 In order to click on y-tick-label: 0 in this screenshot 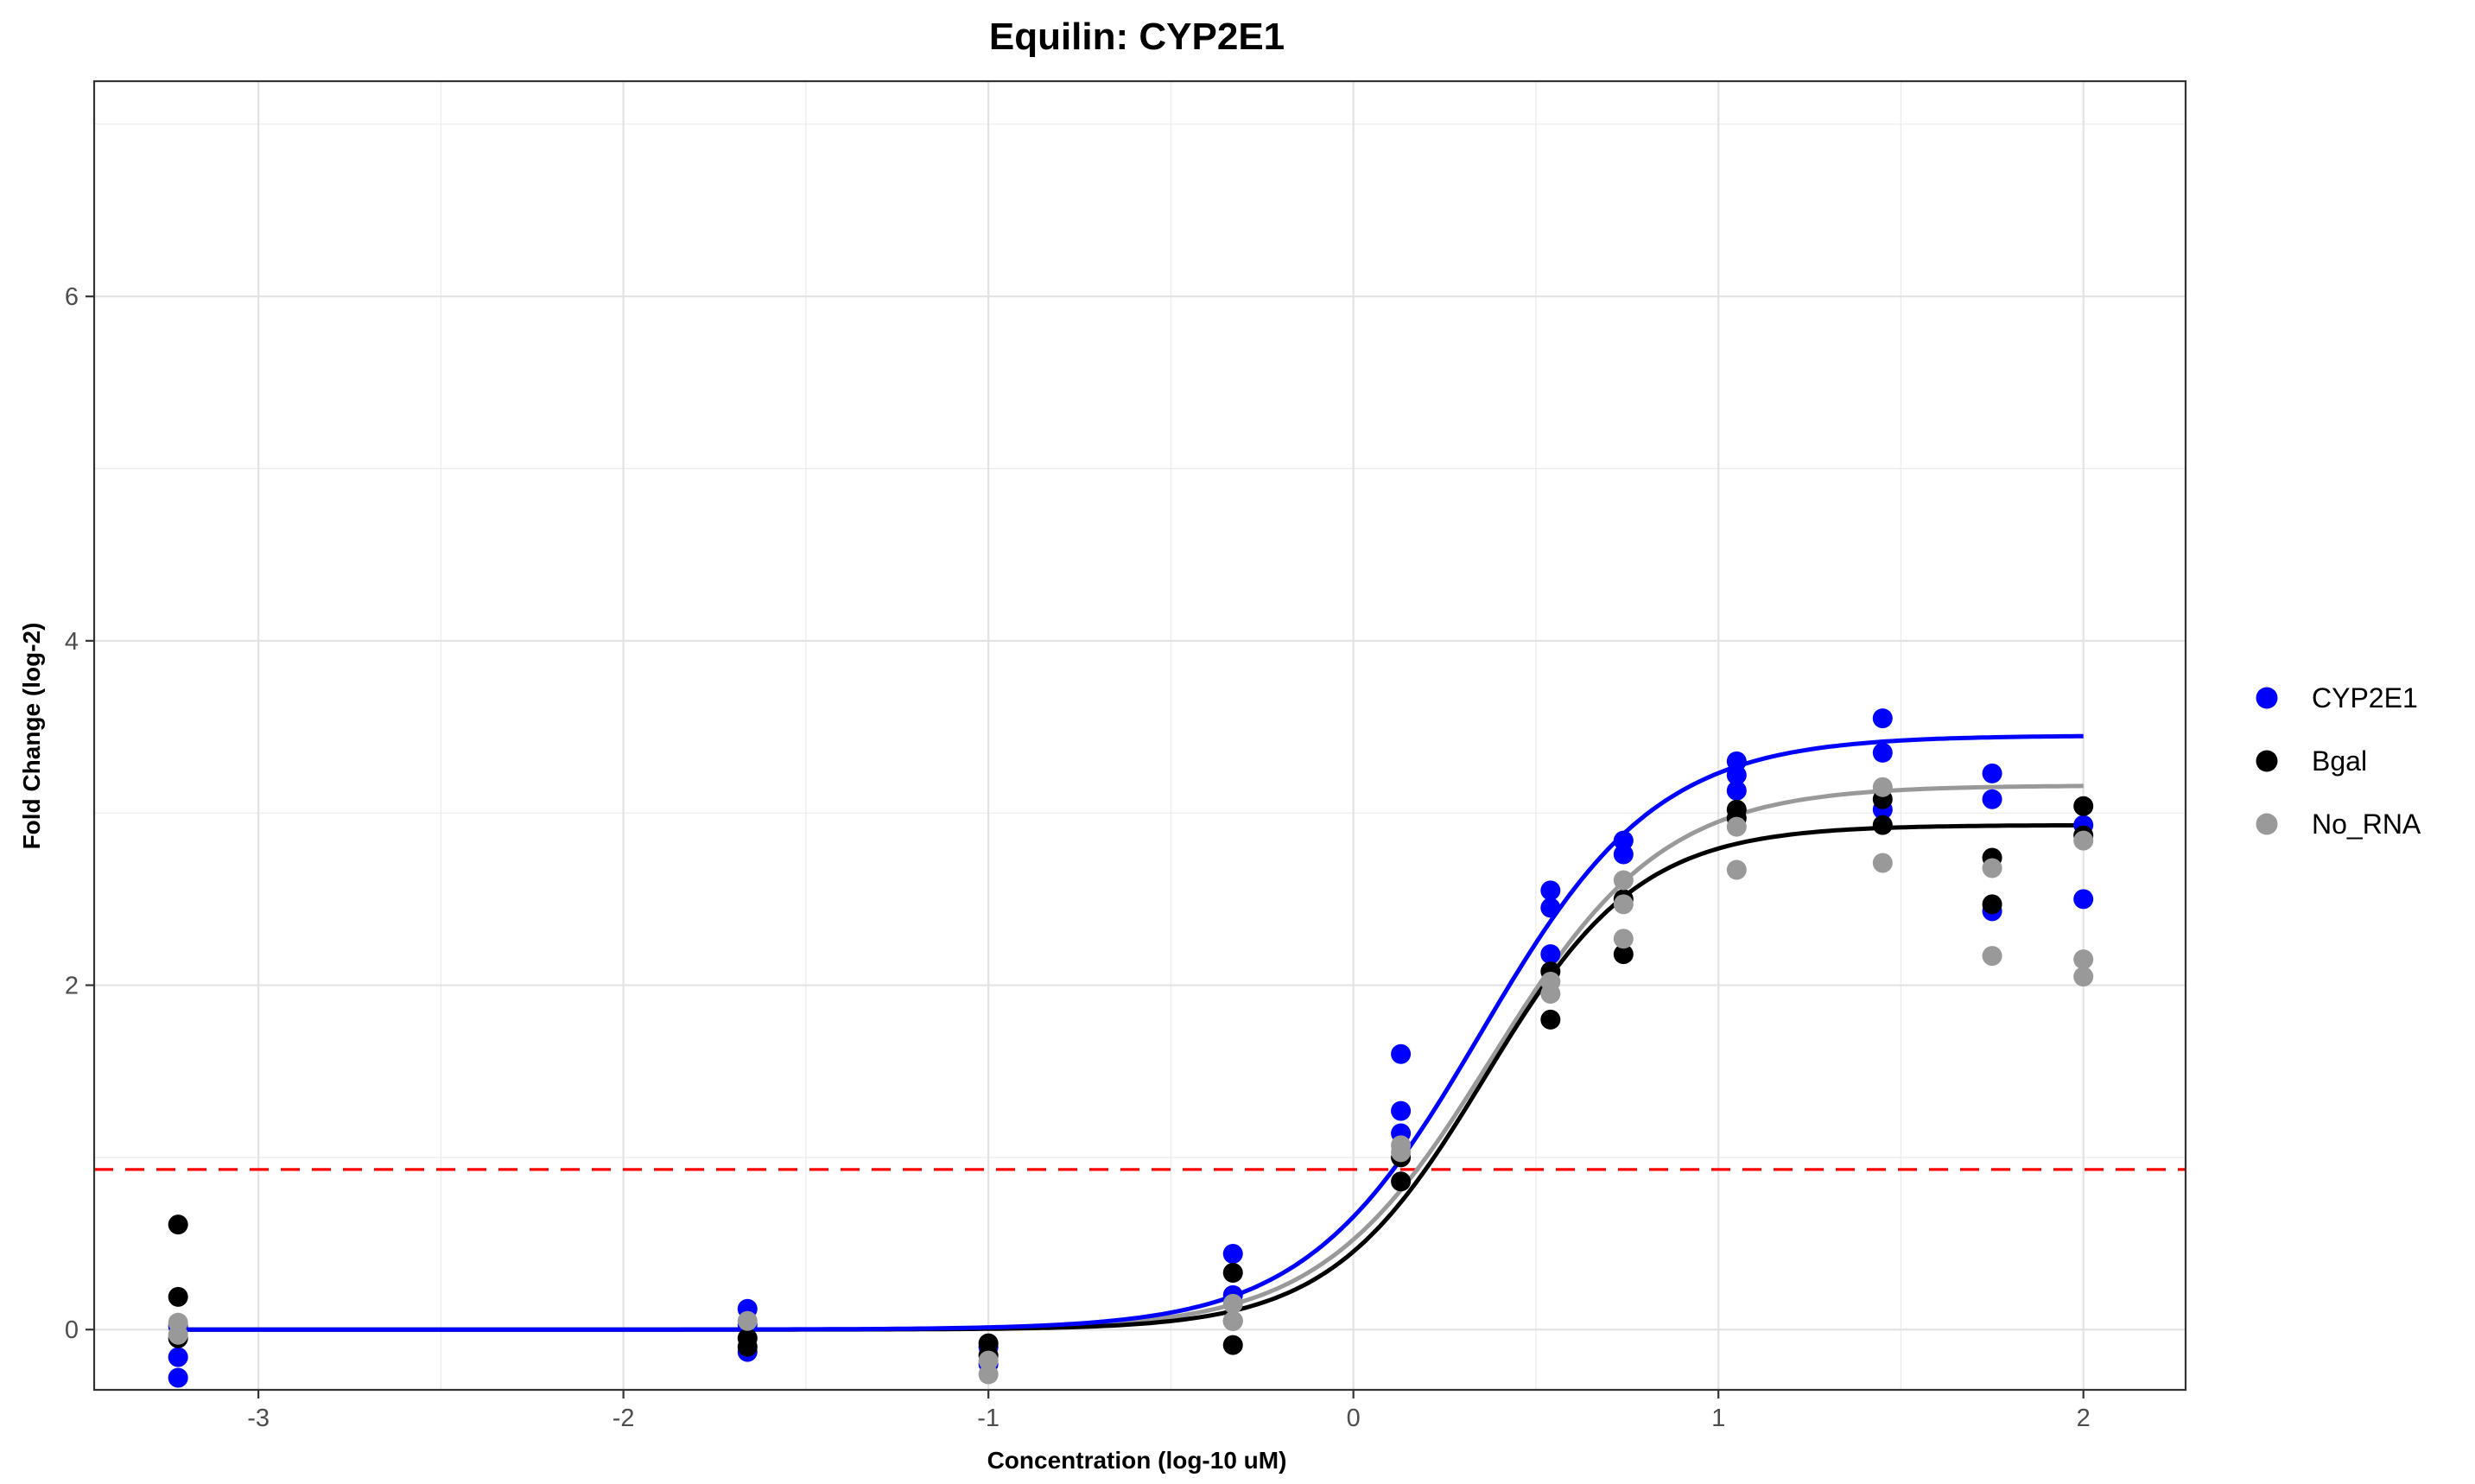, I will do `click(72, 1330)`.